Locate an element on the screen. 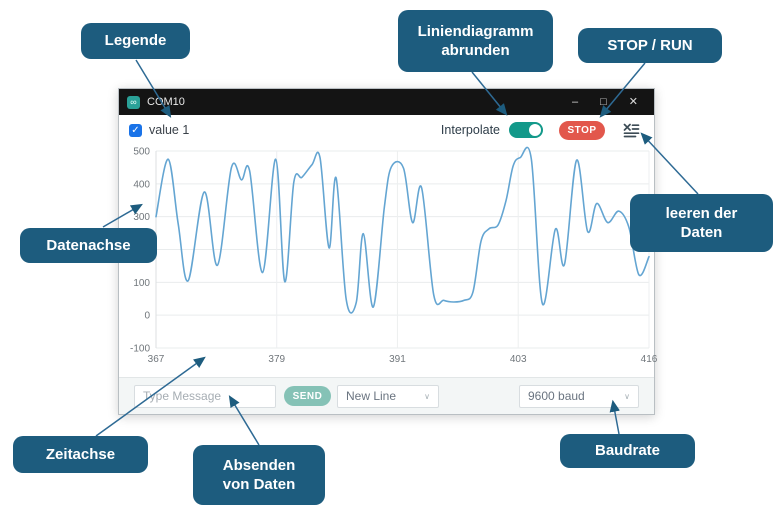  minimize-button: – is located at coordinates (575, 102).